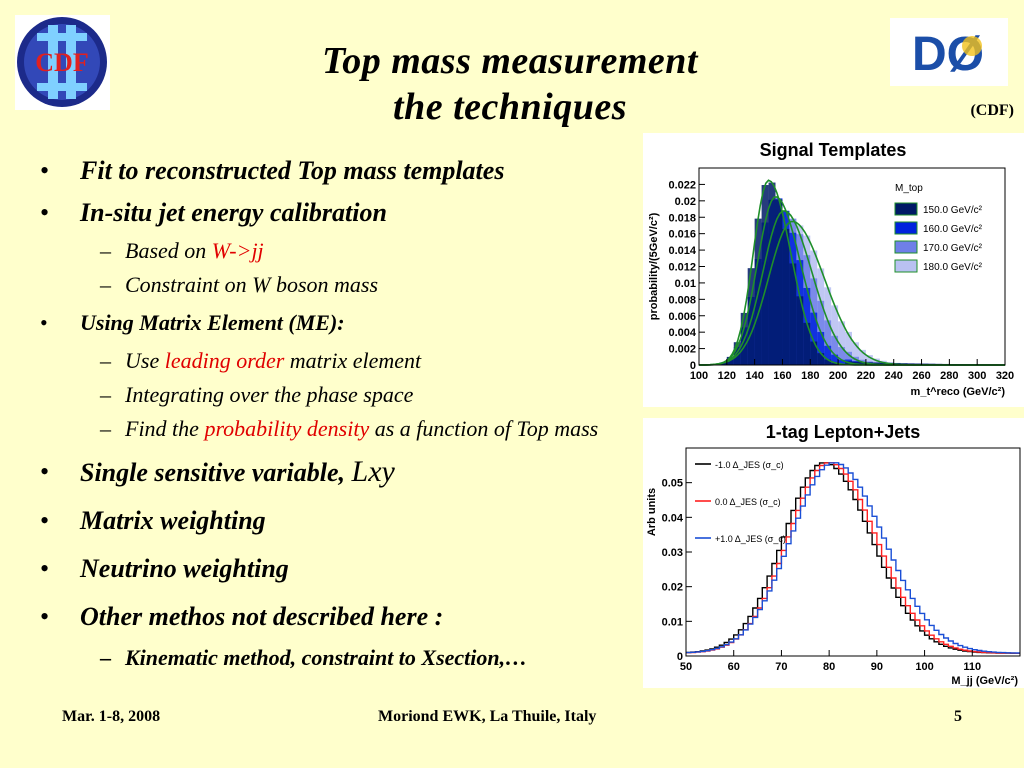  I want to click on x-tick-label: 120, so click(727, 376).